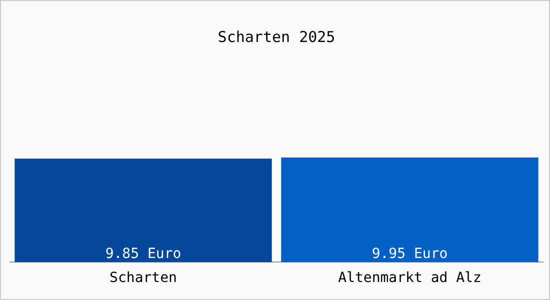  What do you see at coordinates (143, 254) in the screenshot?
I see `data-label: 9.85 Euro` at bounding box center [143, 254].